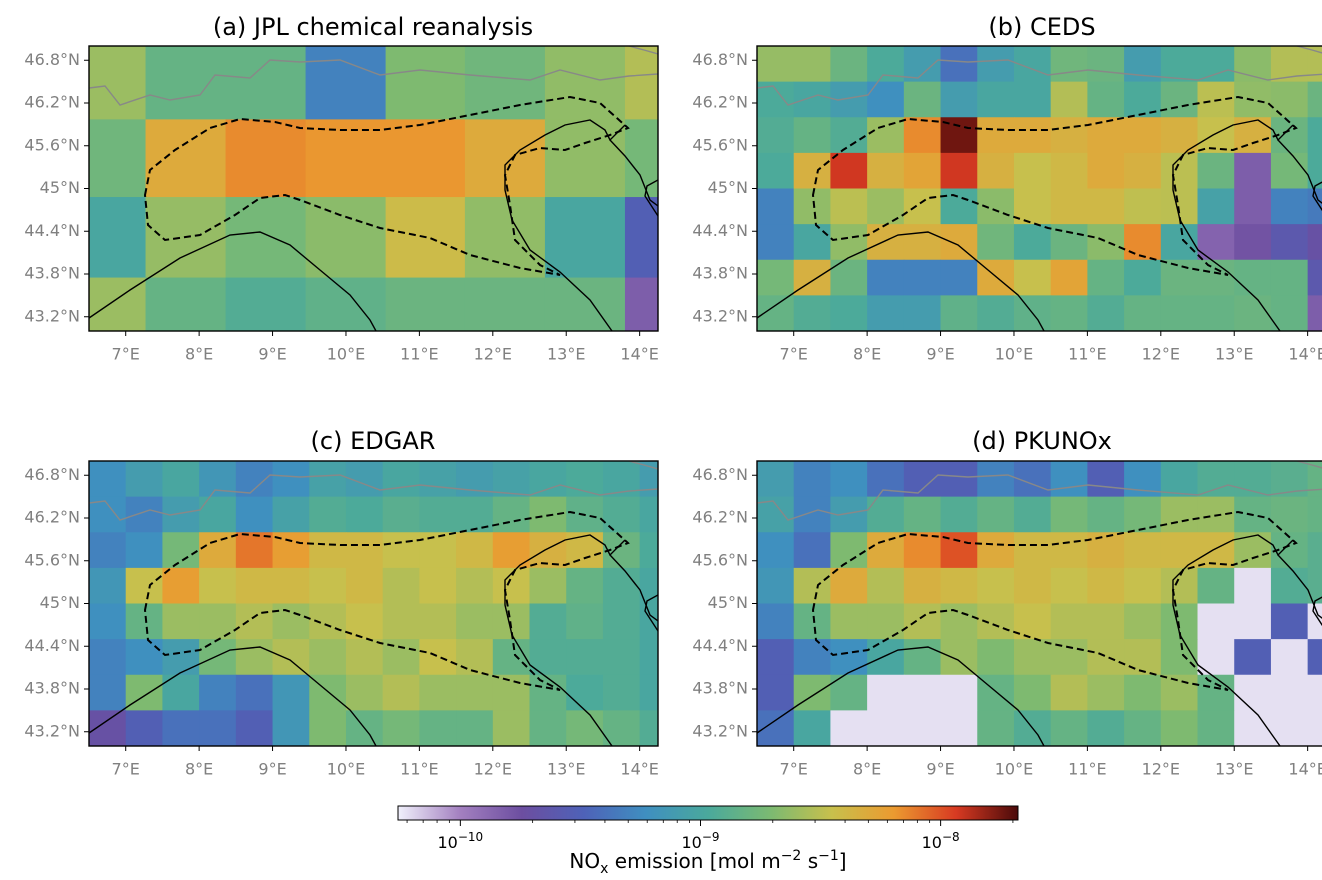 The height and width of the screenshot is (880, 1322). I want to click on x-tick-label: 10°E, so click(346, 354).